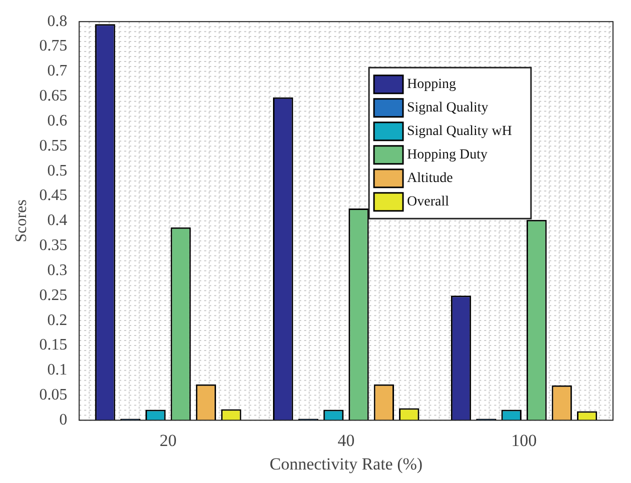  Describe the element at coordinates (53, 245) in the screenshot. I see `y-tick-label: 0.35` at that location.